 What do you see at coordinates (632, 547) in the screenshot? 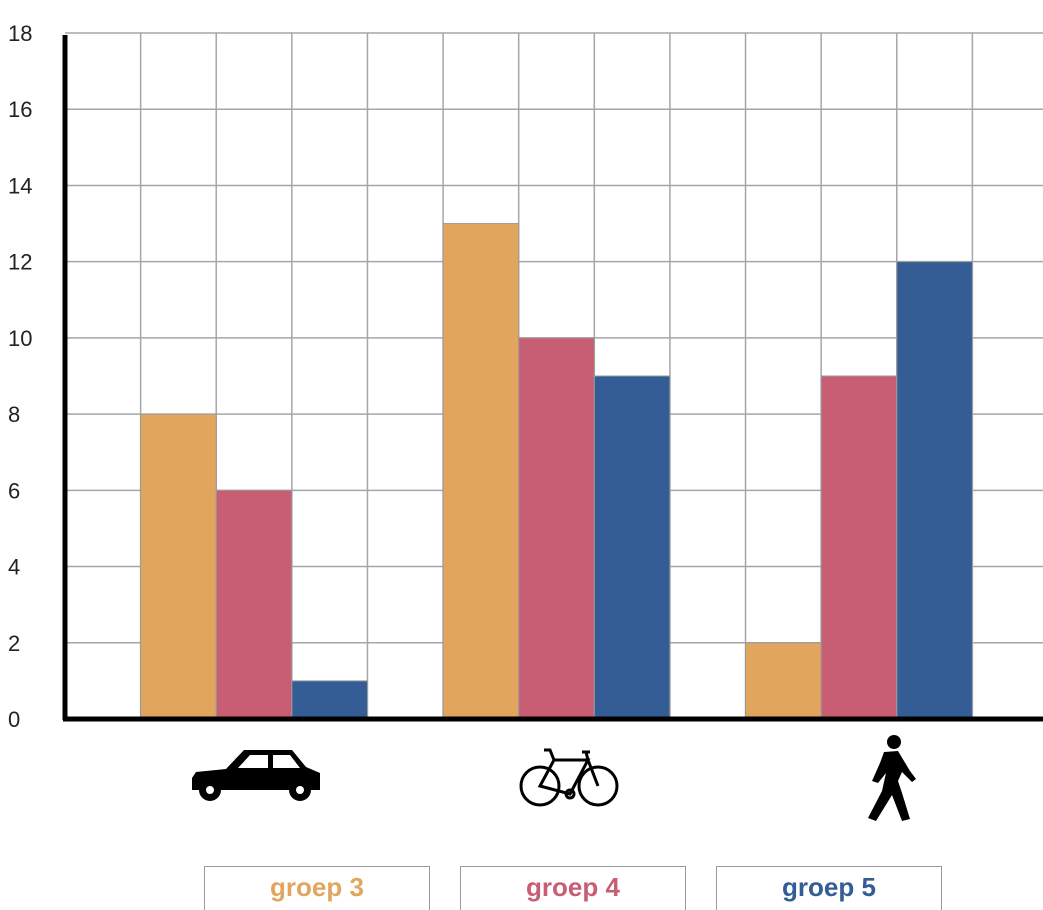
I see `bar-groep-5-bicycle` at bounding box center [632, 547].